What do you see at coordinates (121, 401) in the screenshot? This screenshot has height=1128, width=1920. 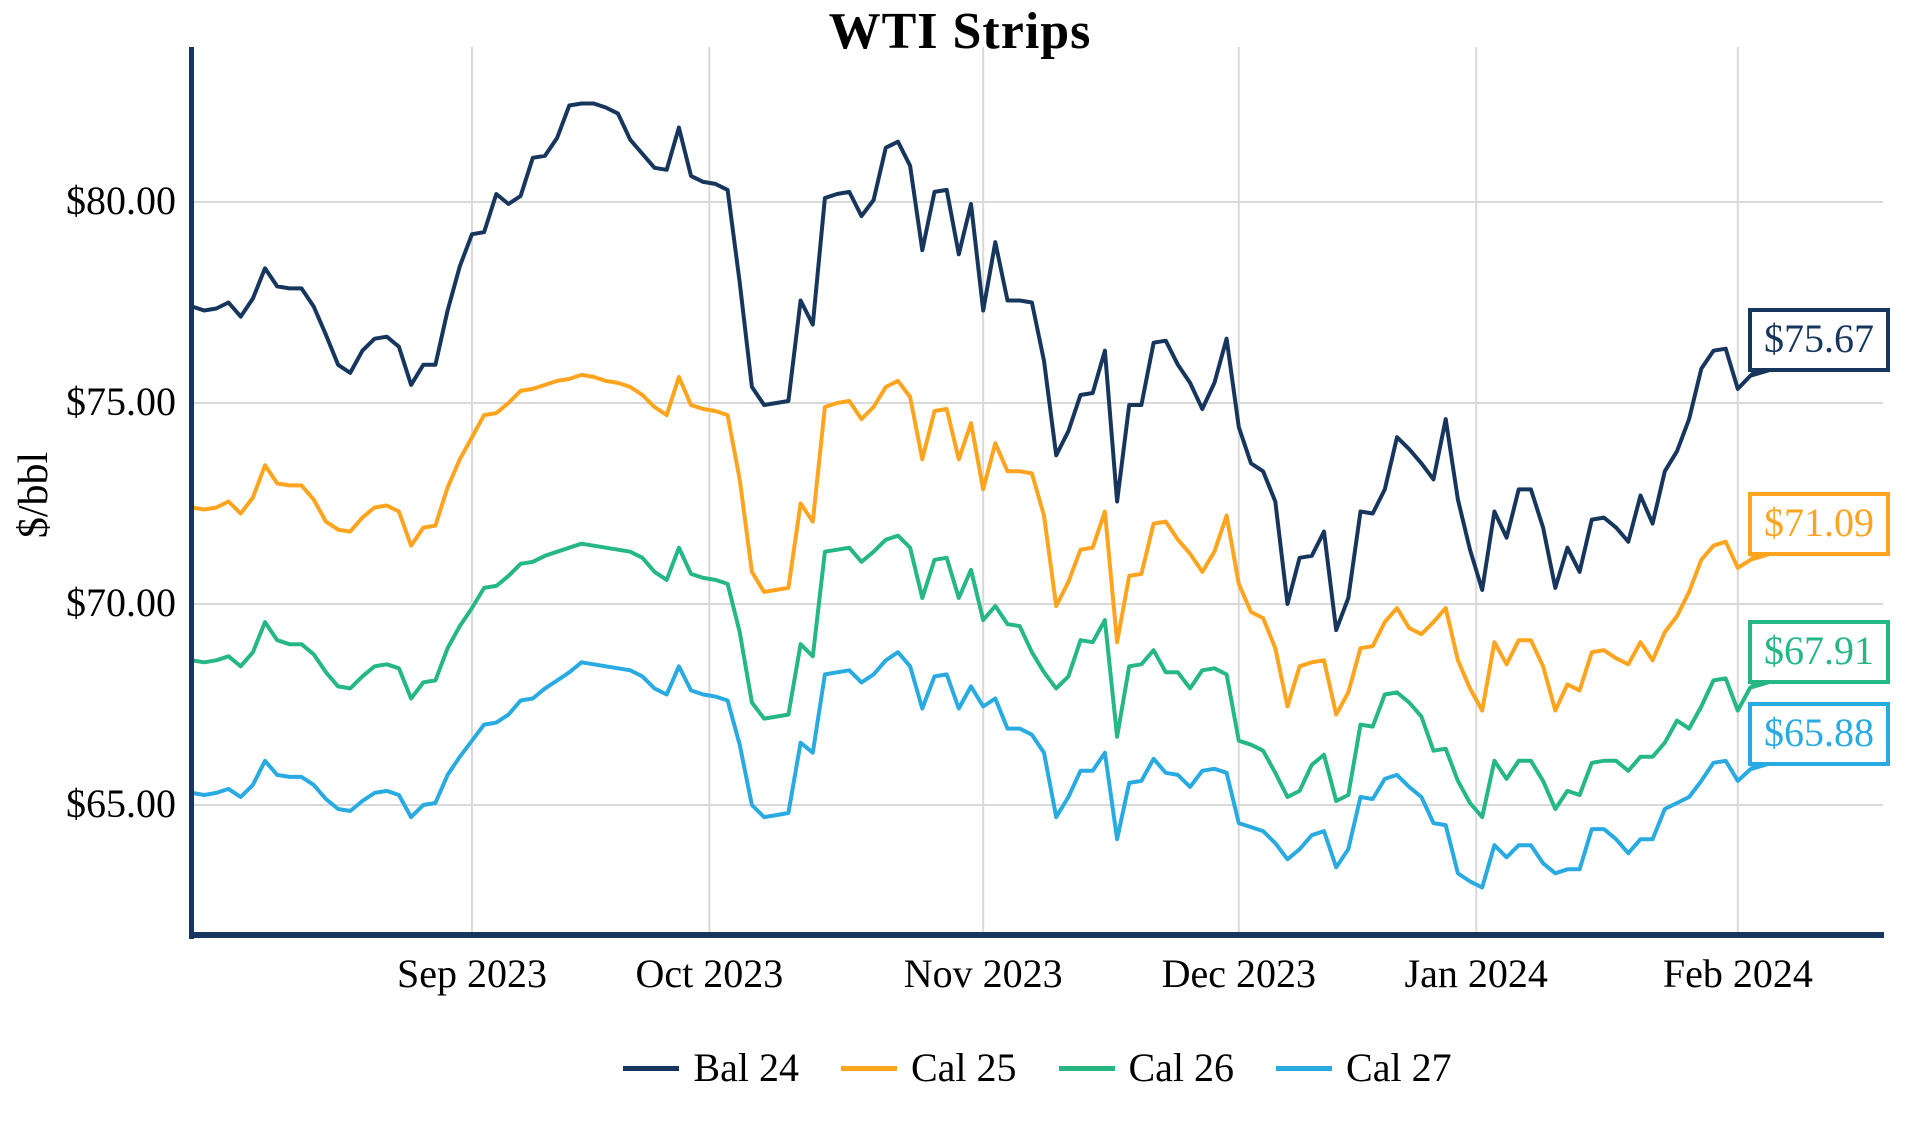 I see `y-tick-label-75: $75.00` at bounding box center [121, 401].